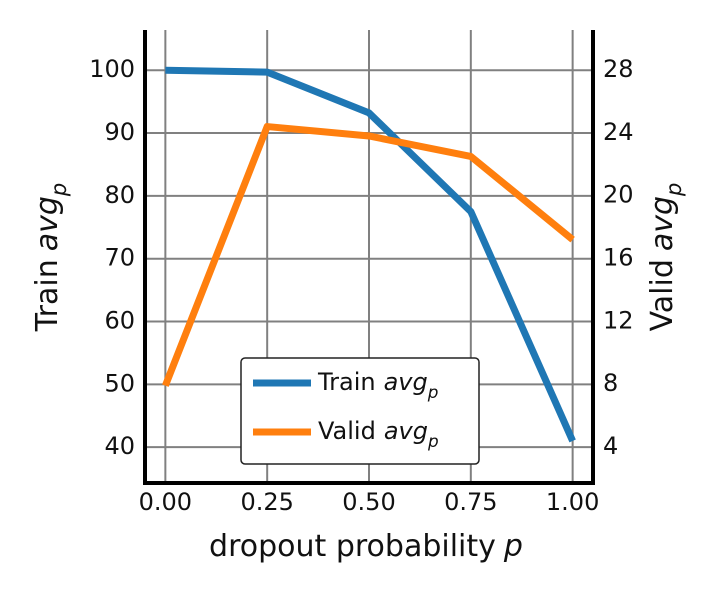 The image size is (720, 600). I want to click on x-tick-label: 0.75, so click(470, 502).